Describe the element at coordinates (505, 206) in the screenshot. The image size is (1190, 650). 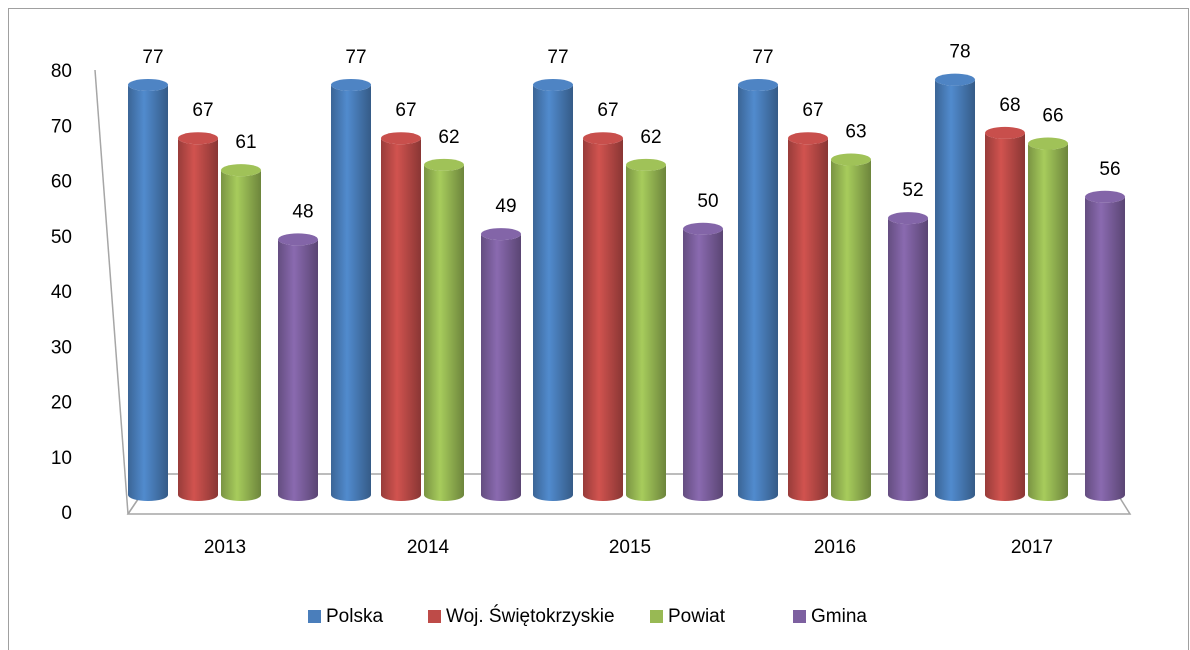
I see `data-label: 49` at that location.